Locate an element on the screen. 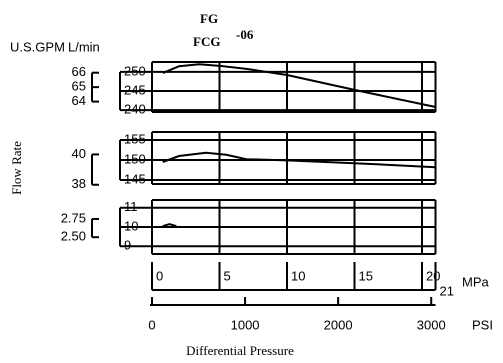 This screenshot has height=363, width=503. y2-tick-label: 64 is located at coordinates (79, 100).